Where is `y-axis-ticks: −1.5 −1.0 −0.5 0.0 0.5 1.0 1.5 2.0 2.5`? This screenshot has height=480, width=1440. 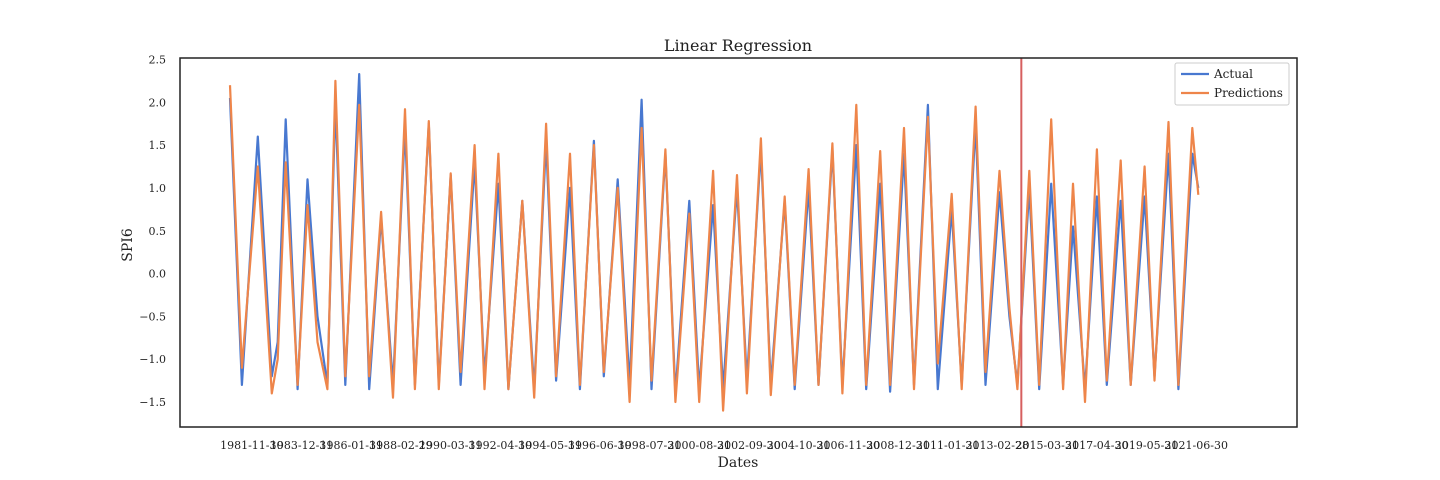 y-axis-ticks: −1.5 −1.0 −0.5 0.0 0.5 1.0 1.5 2.0 2.5 is located at coordinates (152, 232).